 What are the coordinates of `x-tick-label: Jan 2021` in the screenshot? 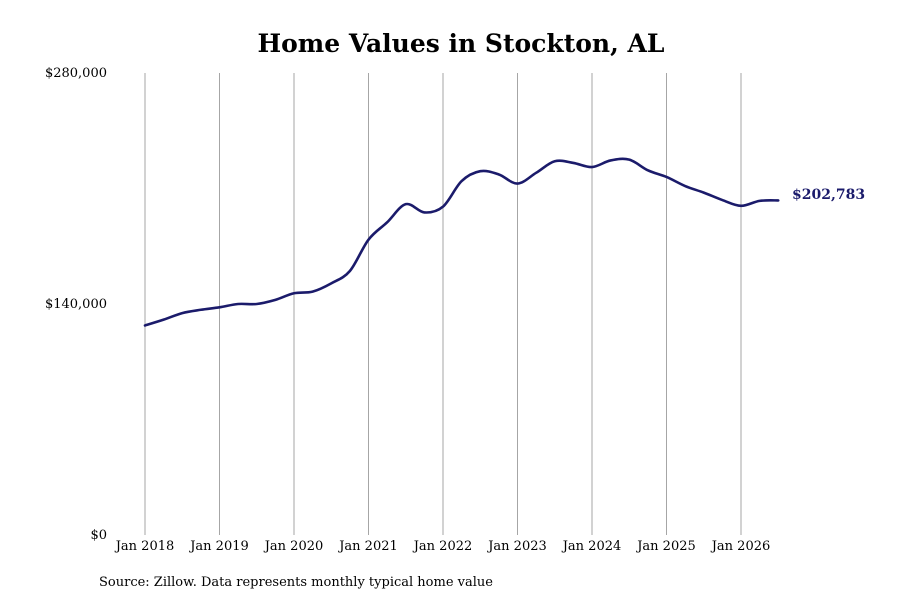 It's located at (367, 546).